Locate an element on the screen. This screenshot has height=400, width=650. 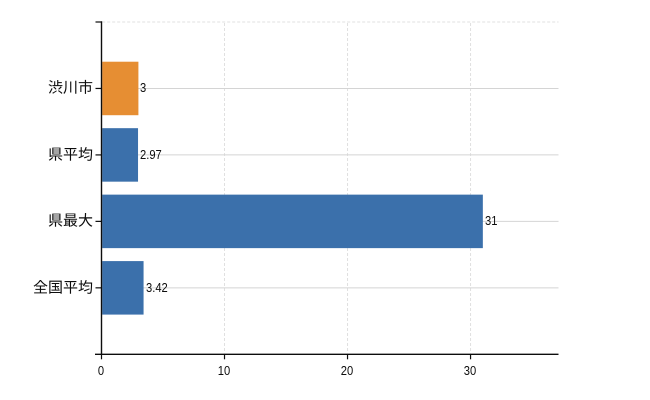
x-axis-tick-label: 10 is located at coordinates (223, 370).